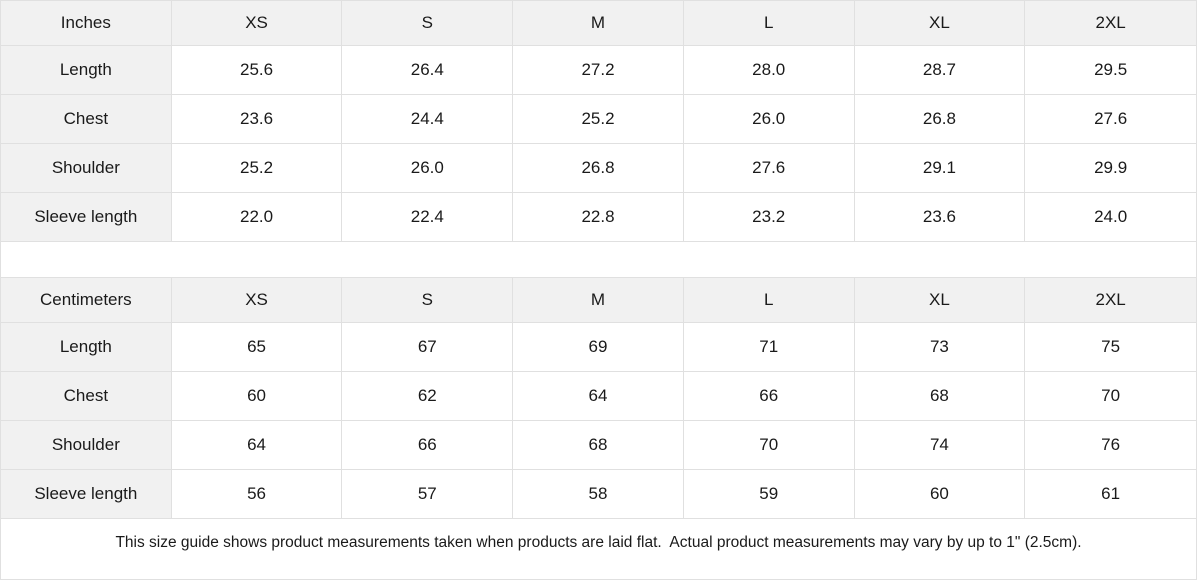  I want to click on measurement-cell: 56, so click(257, 494).